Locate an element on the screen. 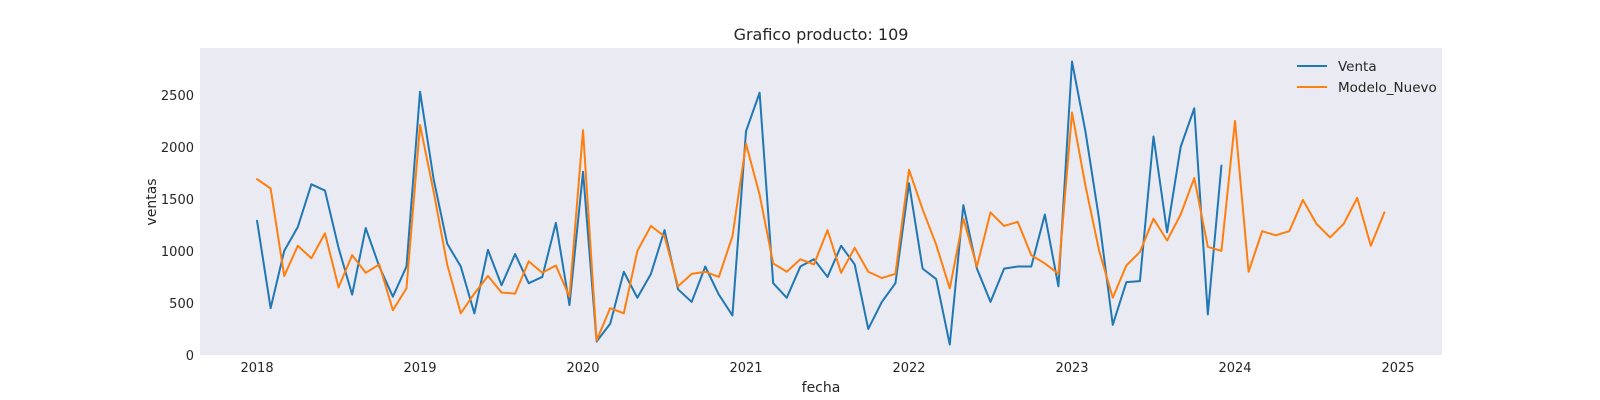 This screenshot has width=1600, height=400. y-tick-label: 2500 is located at coordinates (177, 96).